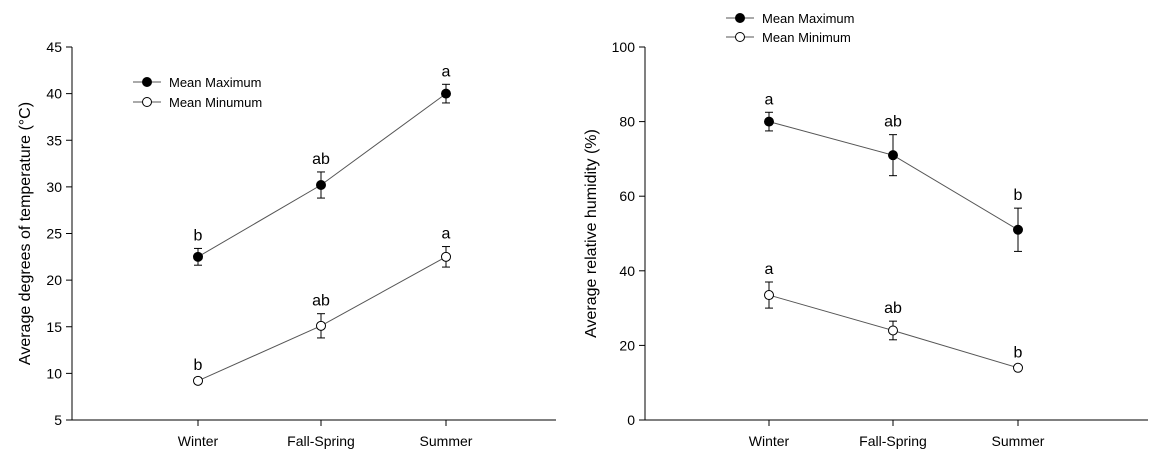  I want to click on y-tick-label: 25, so click(54, 234).